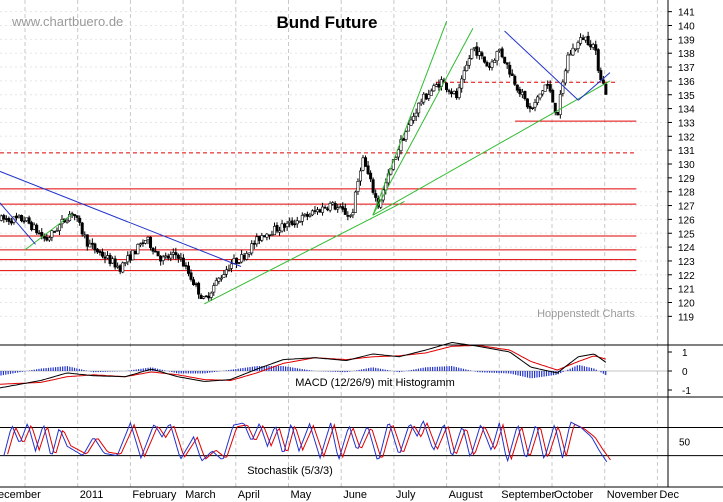 This screenshot has width=723, height=502. What do you see at coordinates (685, 353) in the screenshot?
I see `macd-tick-label: 1` at bounding box center [685, 353].